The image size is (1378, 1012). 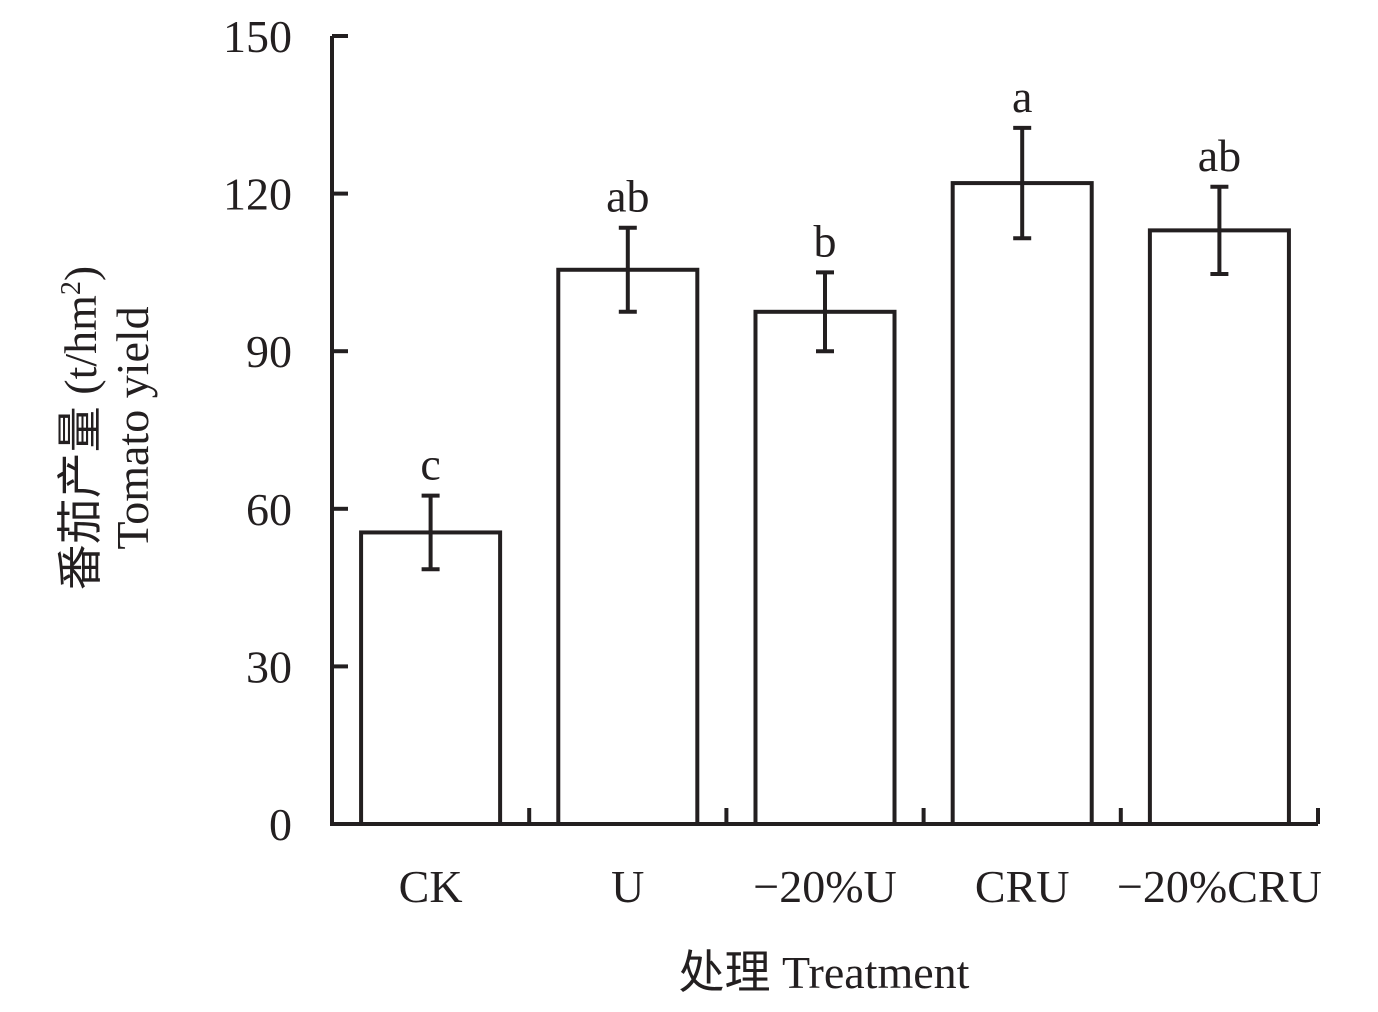 I want to click on y-axis-title-close: ), so click(x=80, y=273).